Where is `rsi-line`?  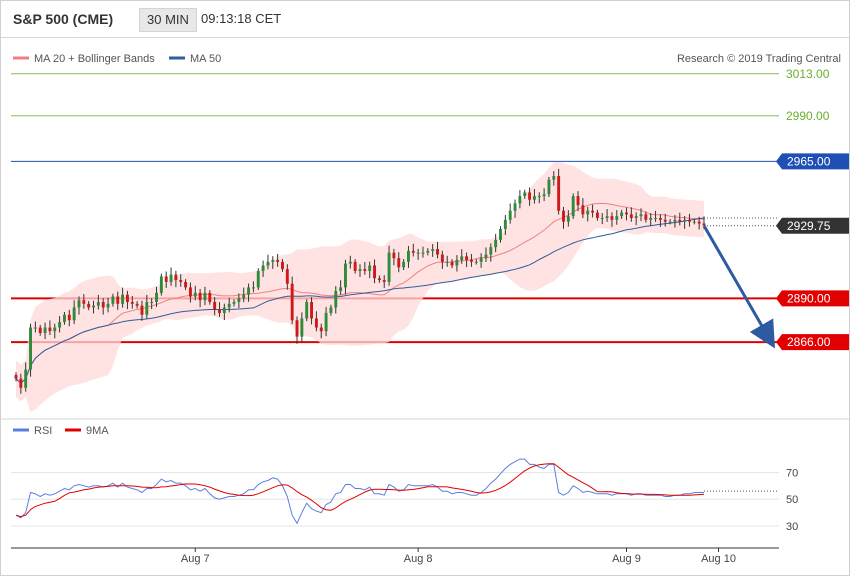 rsi-line is located at coordinates (359, 491).